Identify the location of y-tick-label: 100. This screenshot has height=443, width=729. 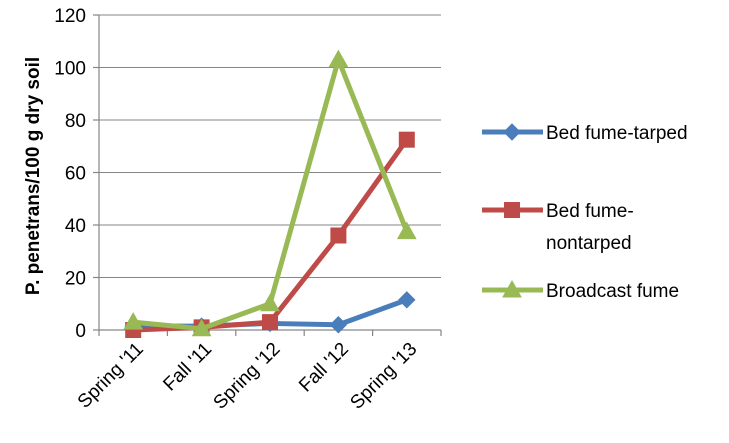
(70, 69).